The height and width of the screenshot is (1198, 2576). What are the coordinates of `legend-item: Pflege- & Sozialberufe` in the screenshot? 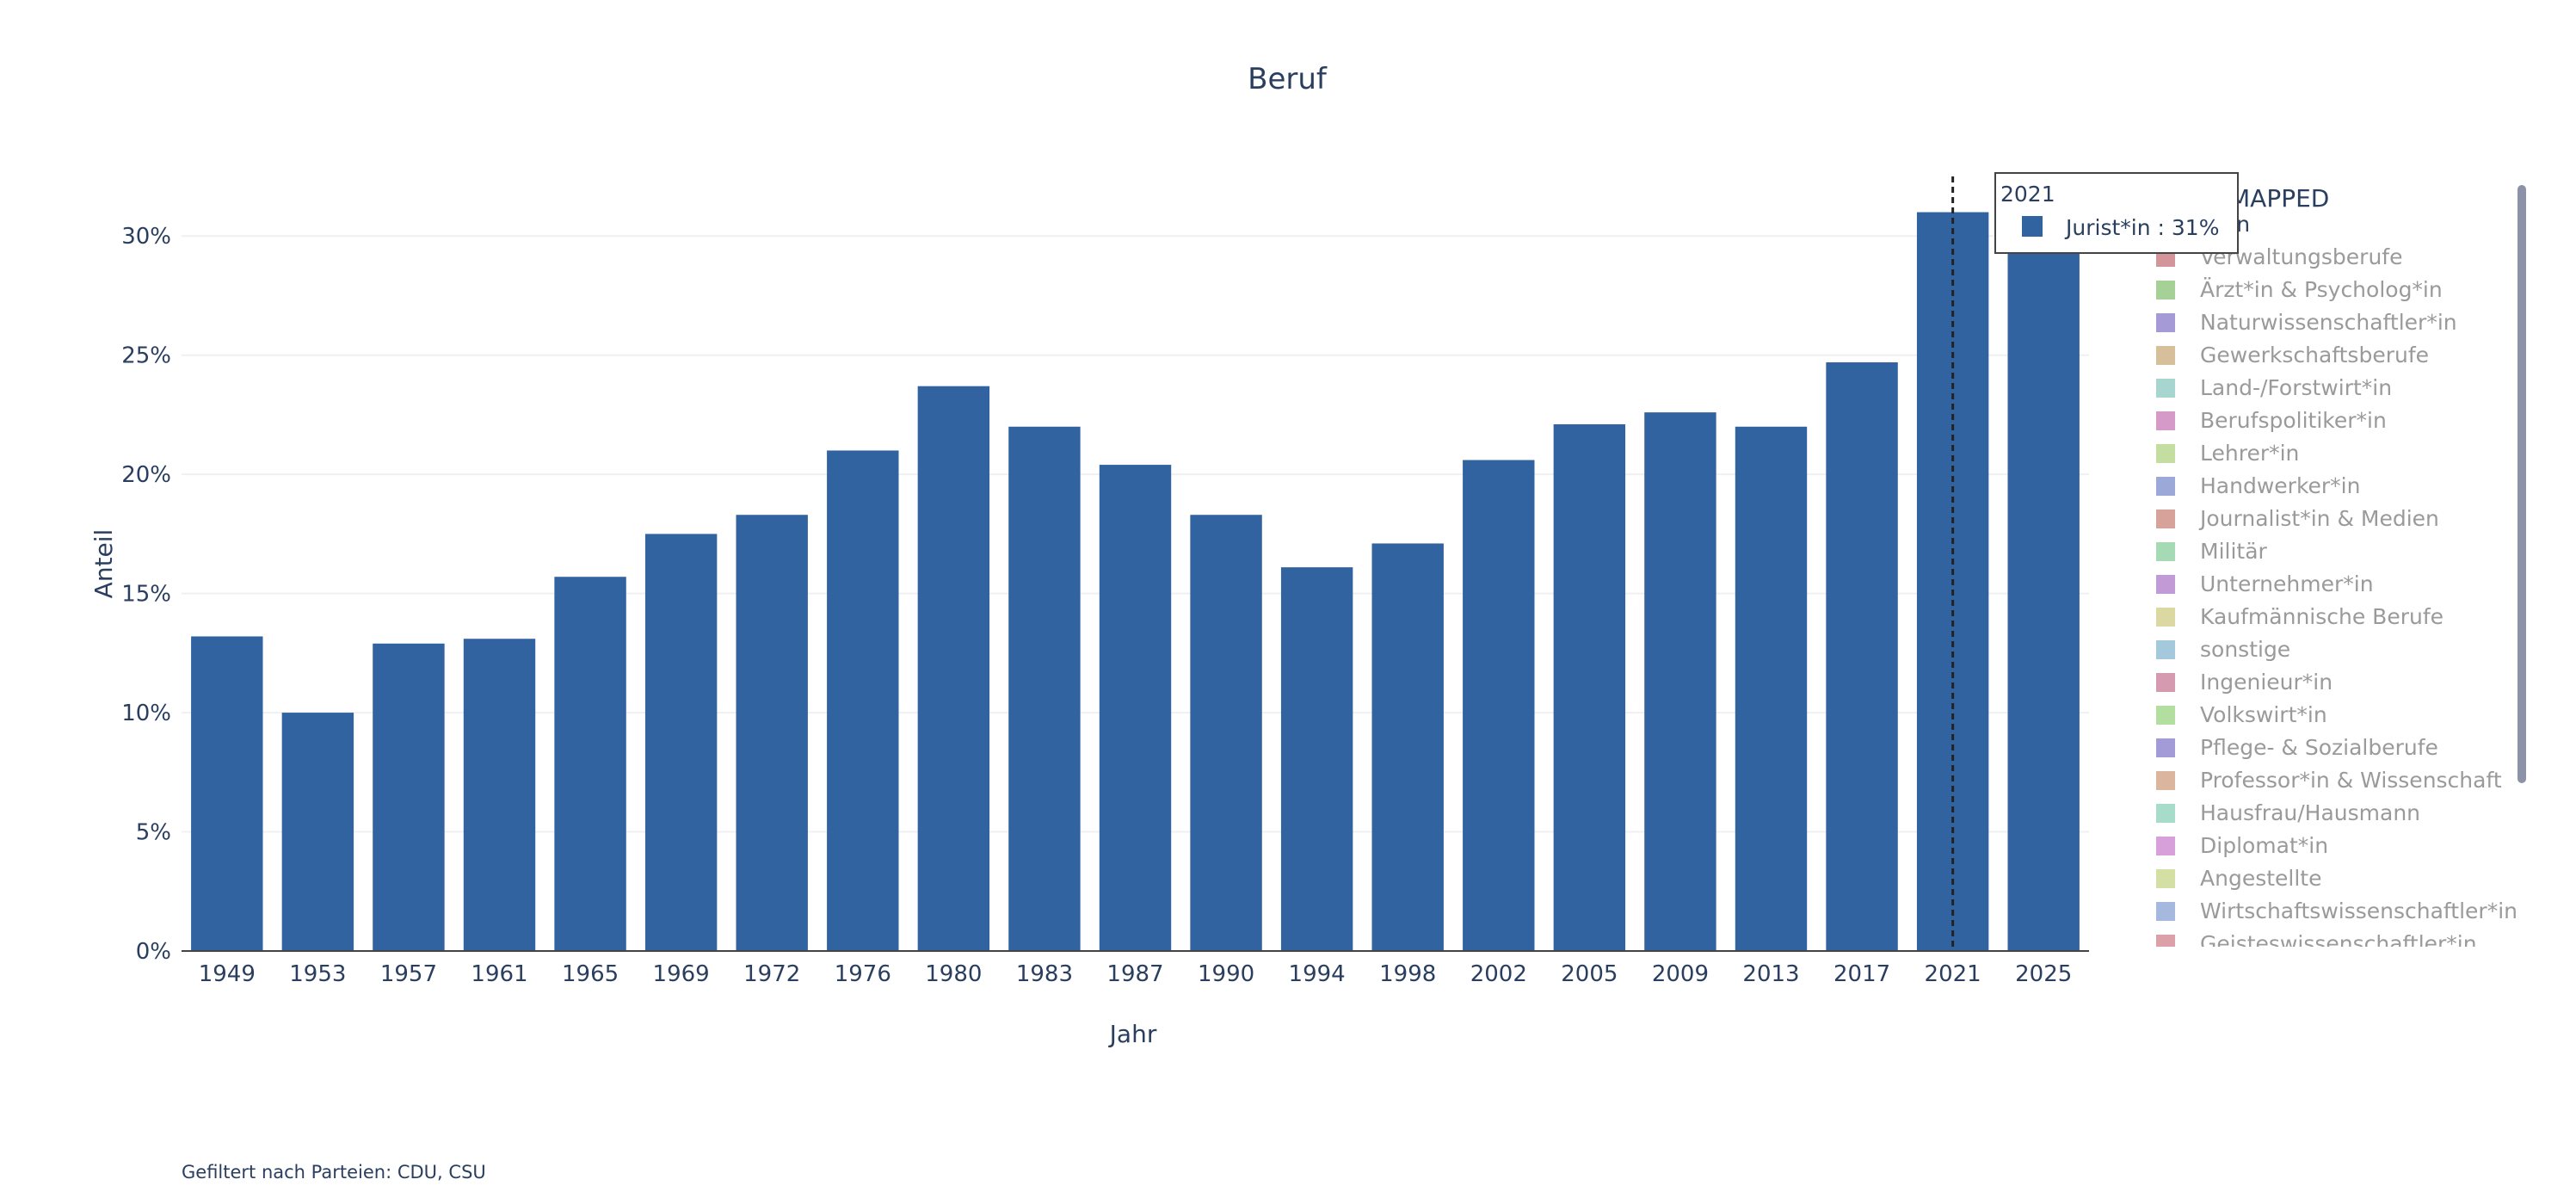 It's located at (2297, 747).